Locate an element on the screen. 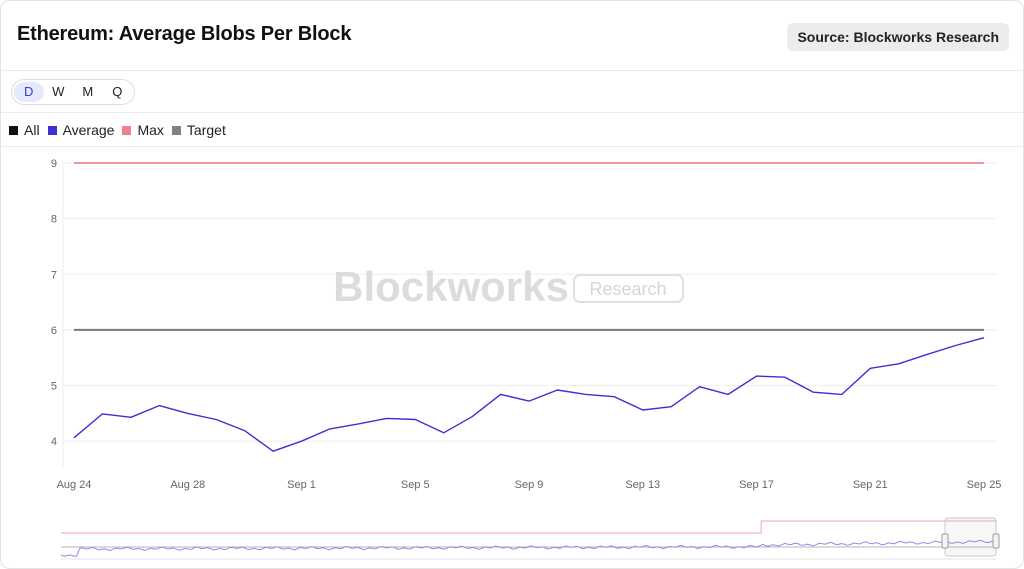  y-tick-label: 9 is located at coordinates (54, 164).